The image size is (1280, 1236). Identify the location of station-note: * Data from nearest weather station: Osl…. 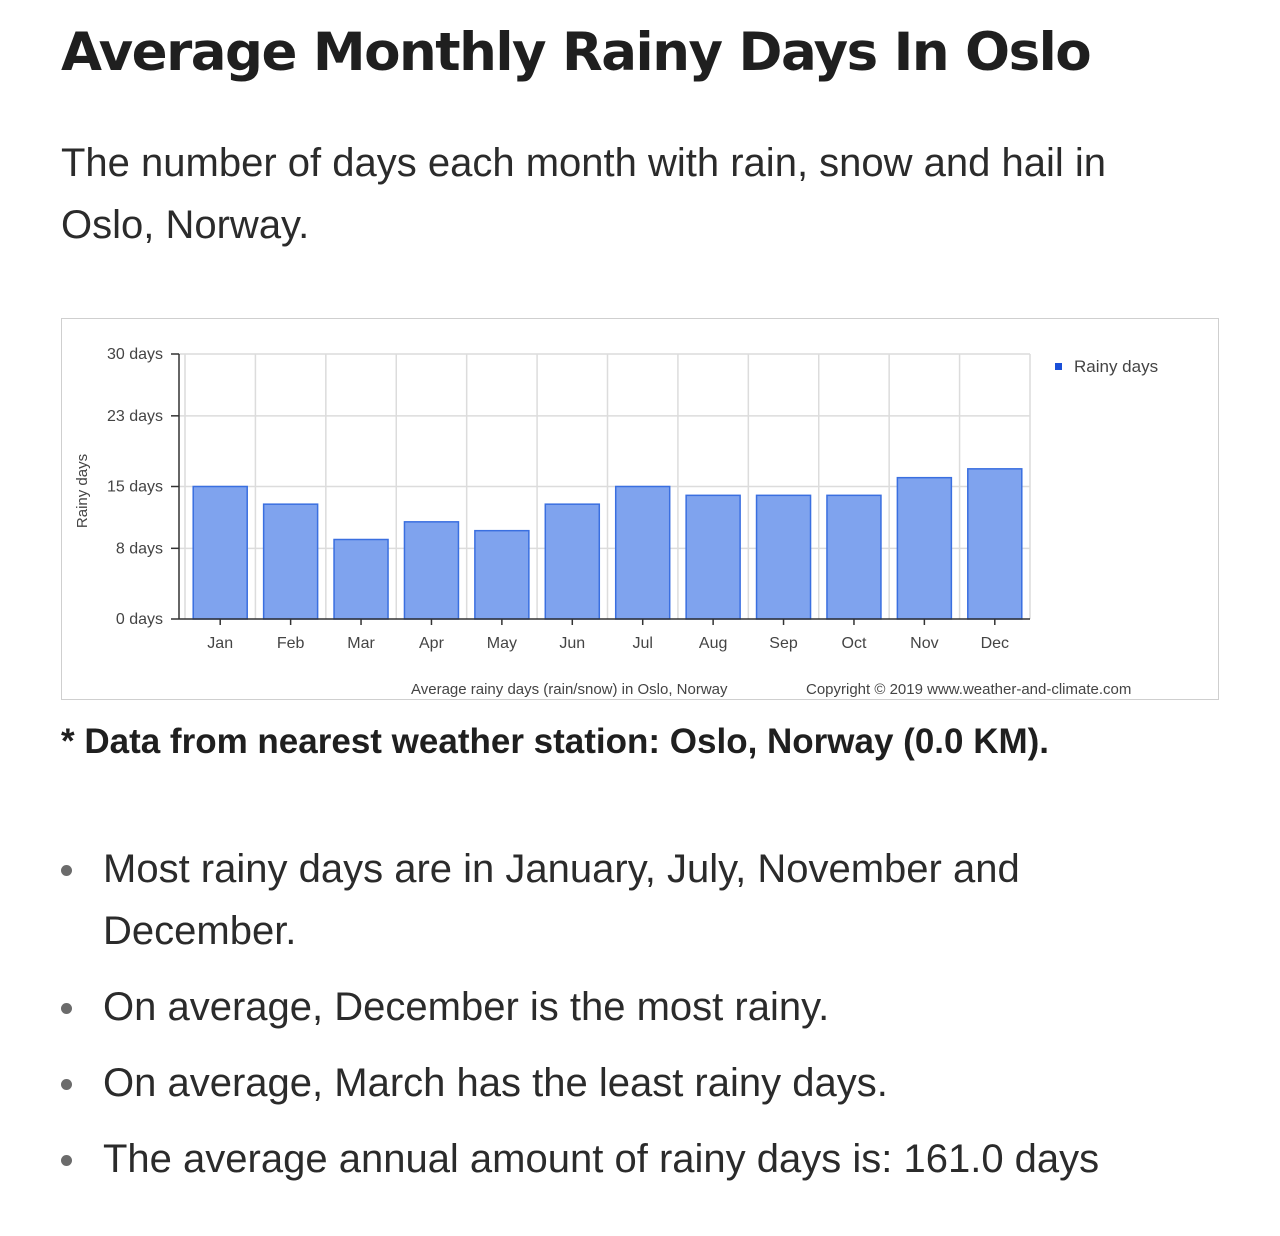
(555, 741).